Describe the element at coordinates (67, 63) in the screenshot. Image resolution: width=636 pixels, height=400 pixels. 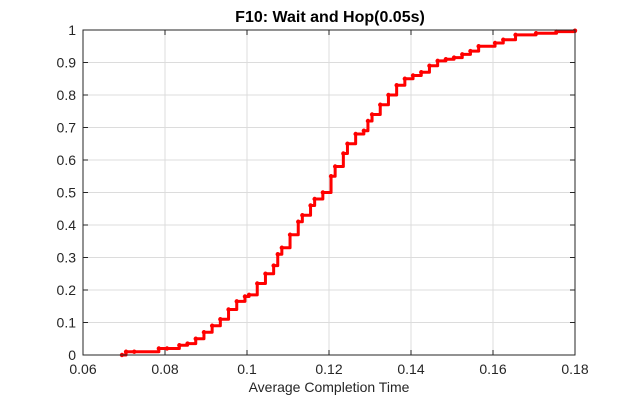
I see `y-tick-label: 0.9` at that location.